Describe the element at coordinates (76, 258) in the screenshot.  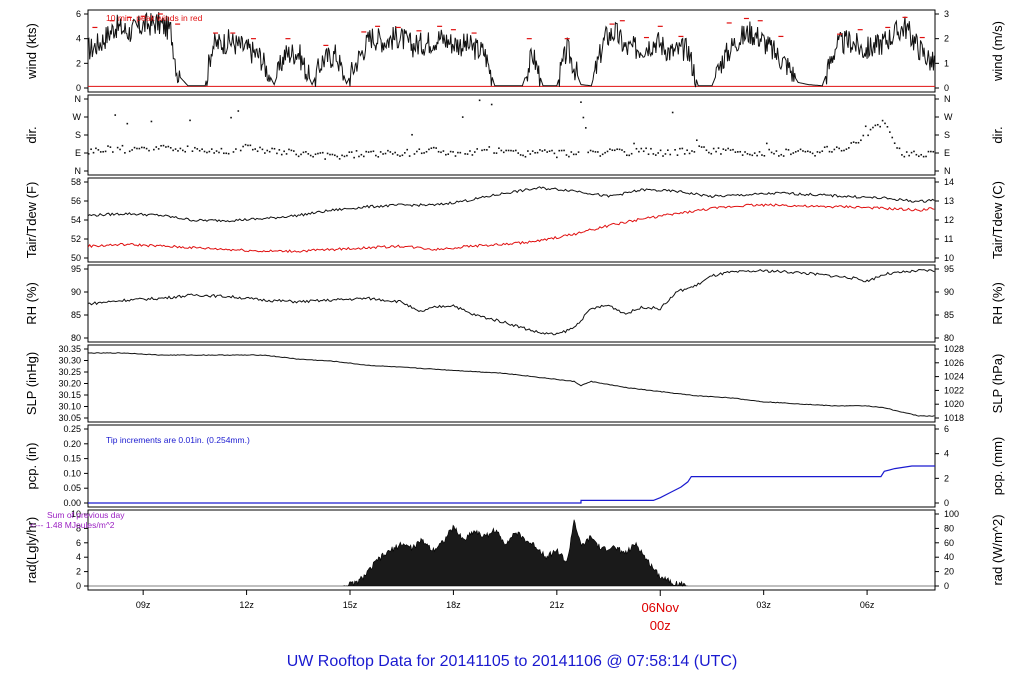
I see `y-tick-label-left: 50` at that location.